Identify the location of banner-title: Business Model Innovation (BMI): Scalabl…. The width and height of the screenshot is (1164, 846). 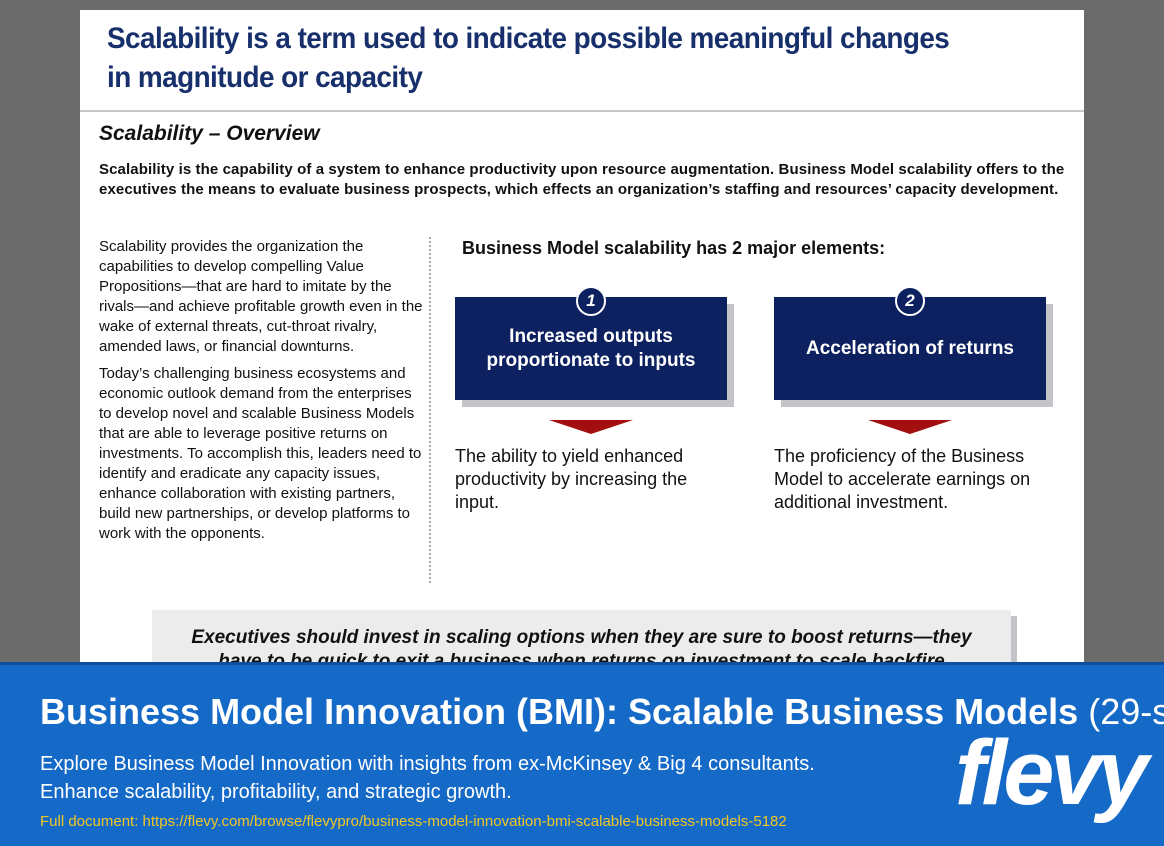
(602, 712).